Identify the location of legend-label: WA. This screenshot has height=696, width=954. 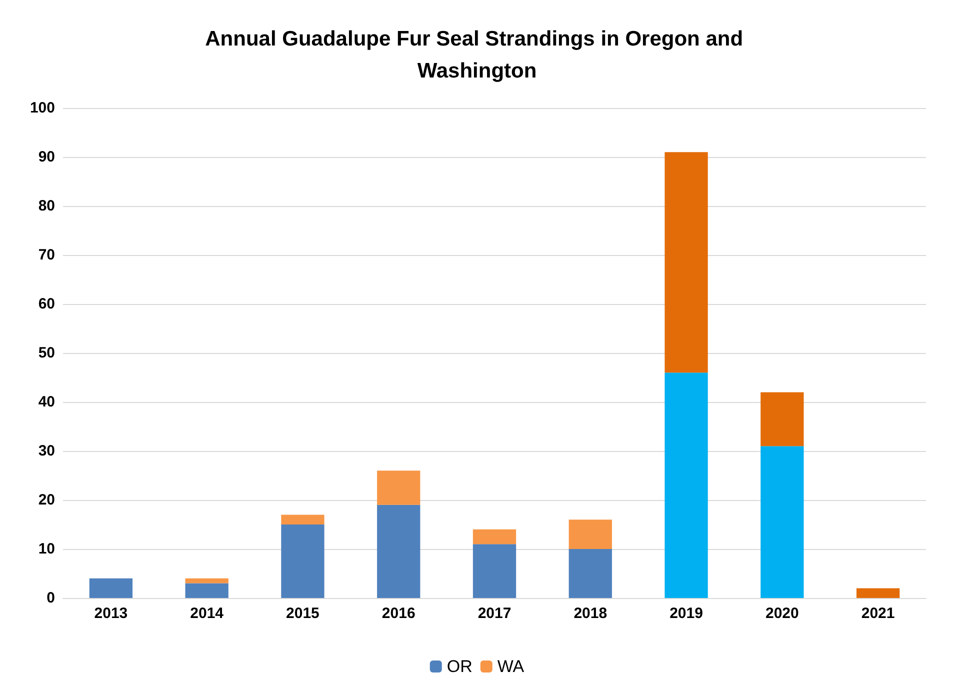
(511, 666).